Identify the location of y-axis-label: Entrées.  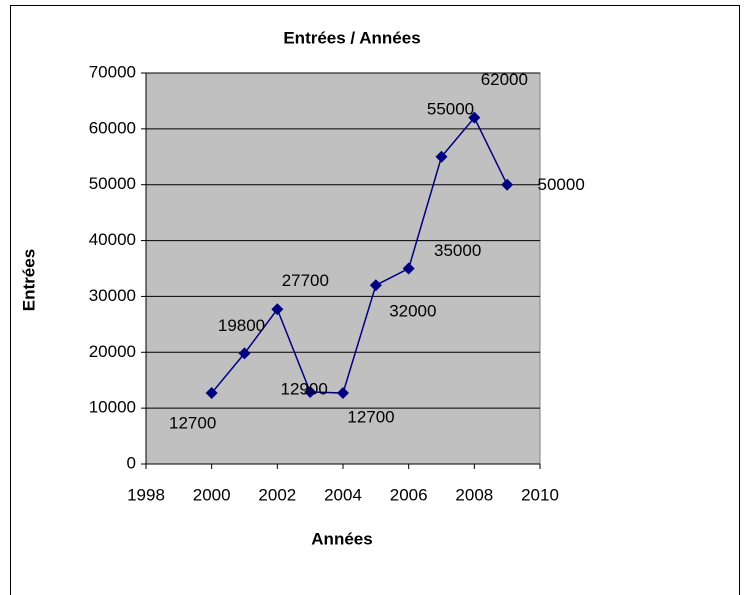
(28, 280).